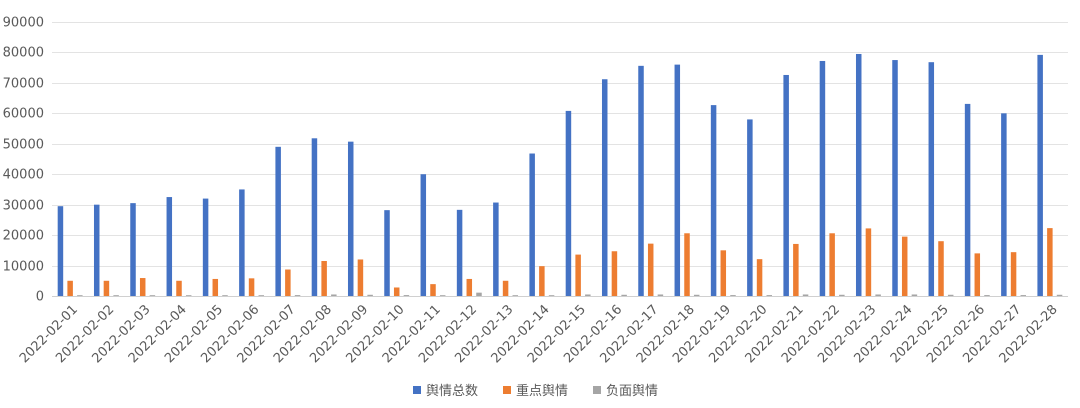  What do you see at coordinates (723, 273) in the screenshot?
I see `bar-重点舆情-2022-02-19` at bounding box center [723, 273].